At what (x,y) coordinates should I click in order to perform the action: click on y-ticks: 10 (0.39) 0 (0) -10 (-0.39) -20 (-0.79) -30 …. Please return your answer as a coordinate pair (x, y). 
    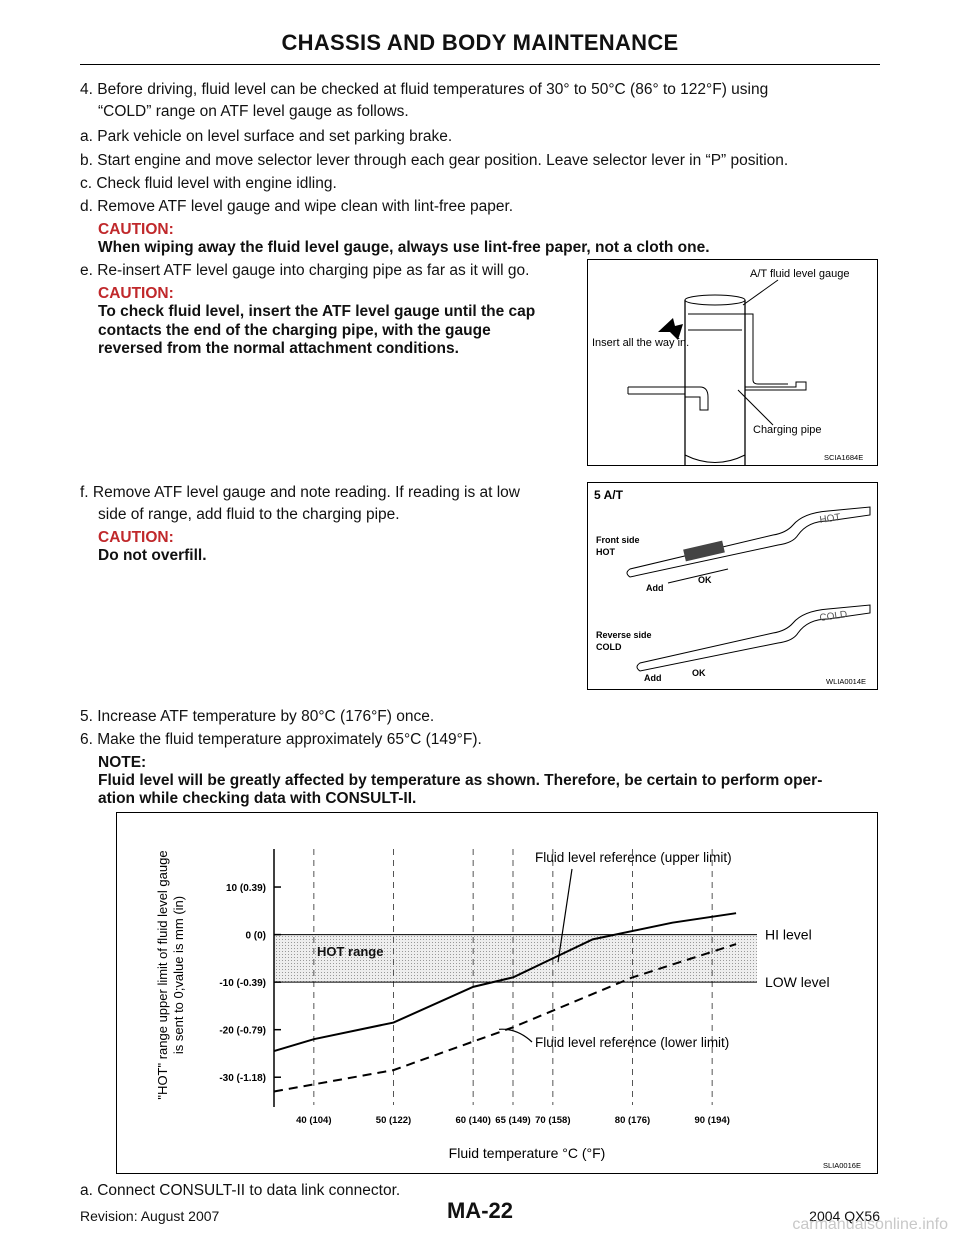
    Looking at the image, I should click on (250, 983).